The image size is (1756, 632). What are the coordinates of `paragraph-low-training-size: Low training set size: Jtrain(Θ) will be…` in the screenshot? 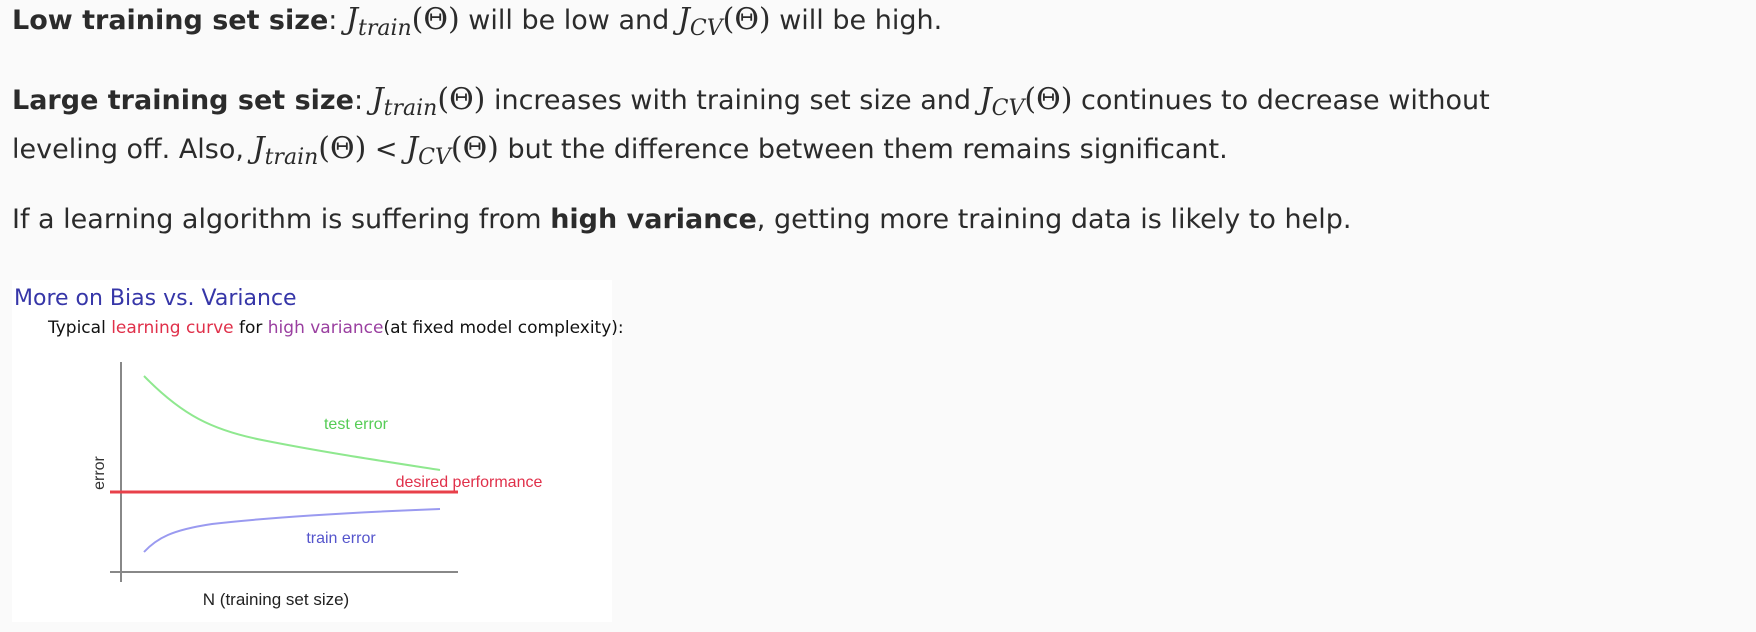 It's located at (477, 24).